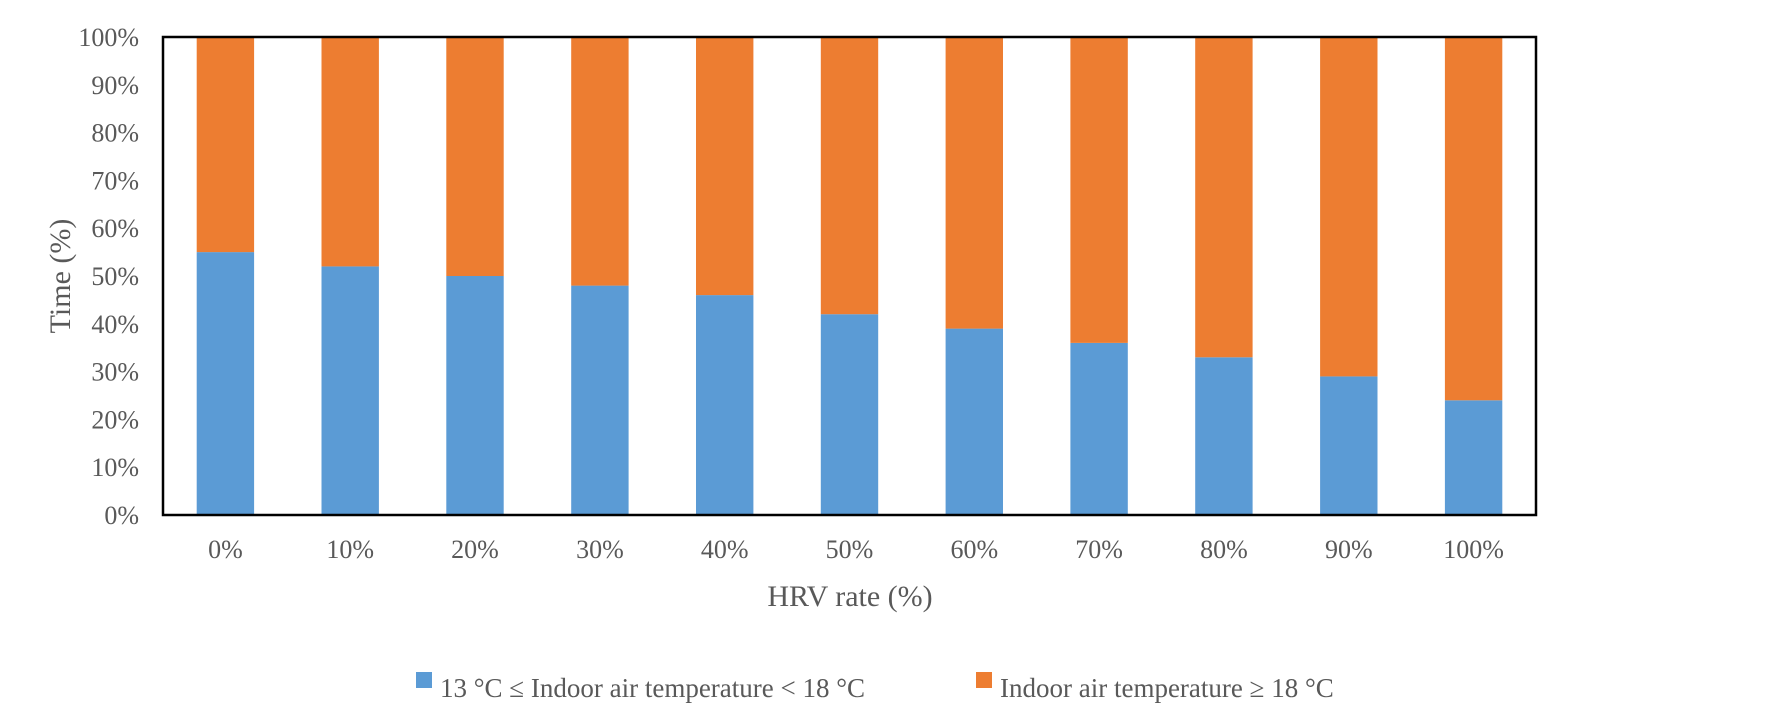 The width and height of the screenshot is (1769, 726). Describe the element at coordinates (475, 395) in the screenshot. I see `bar-series-1-20pct` at that location.